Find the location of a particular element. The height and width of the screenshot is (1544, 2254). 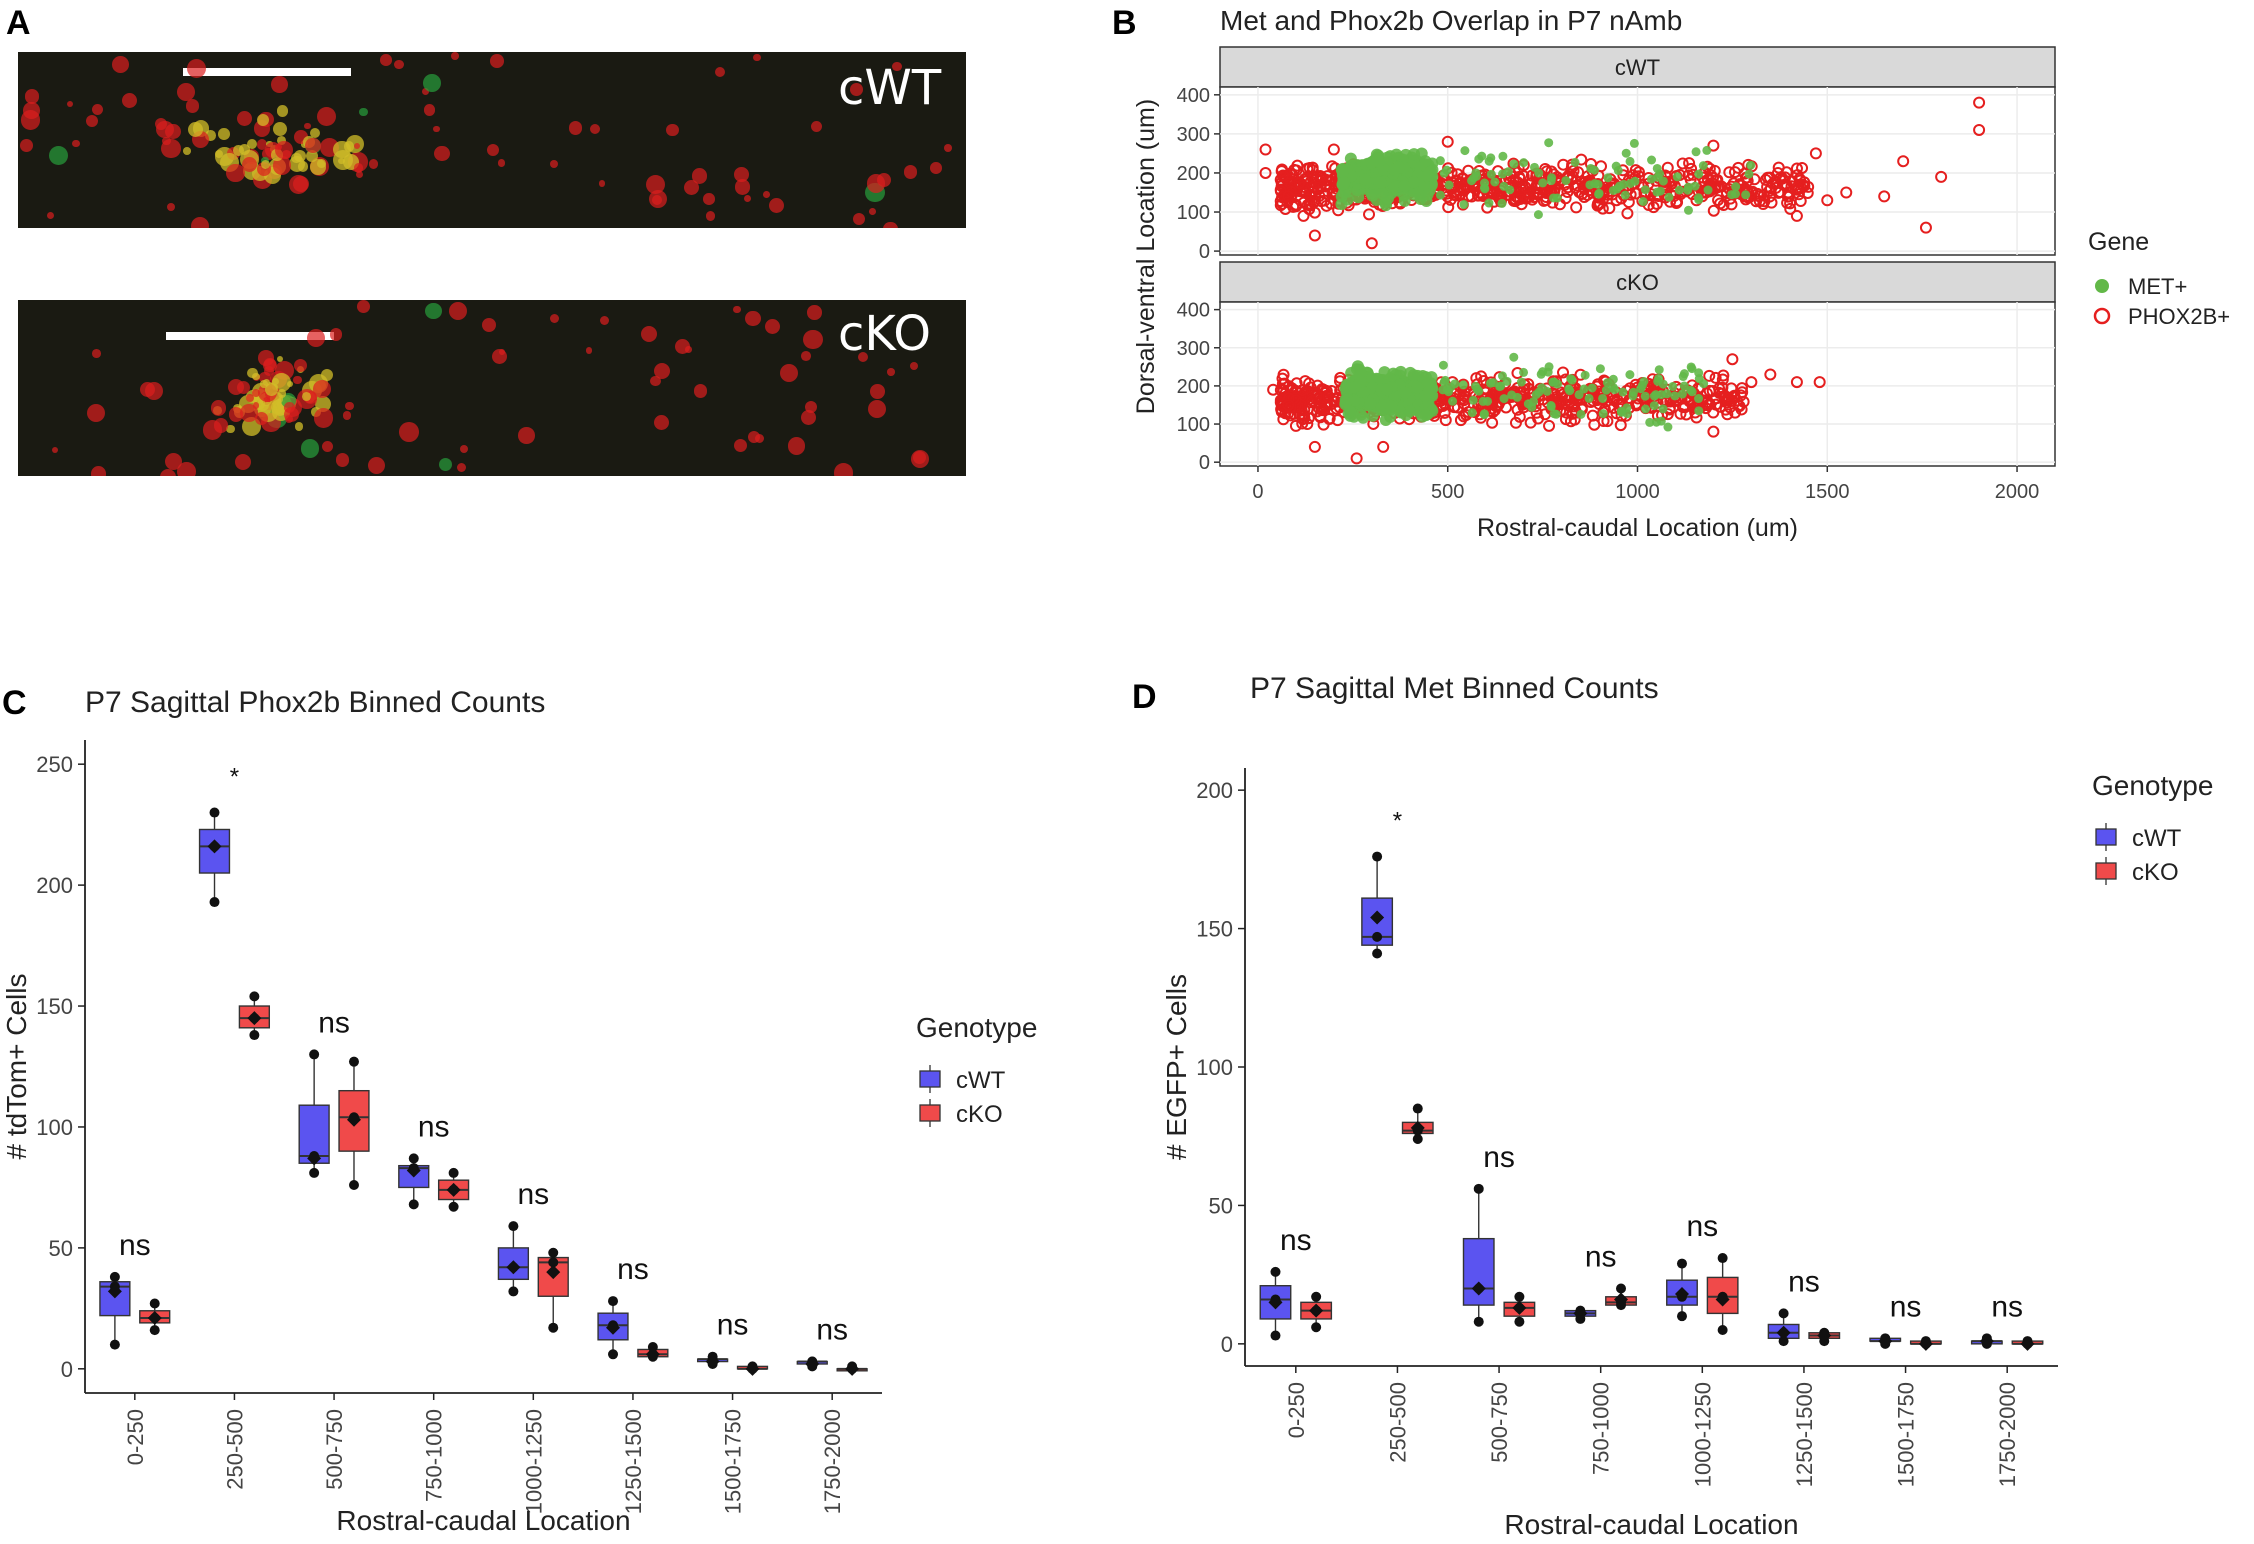

legend-phox-marker is located at coordinates (2102, 316).